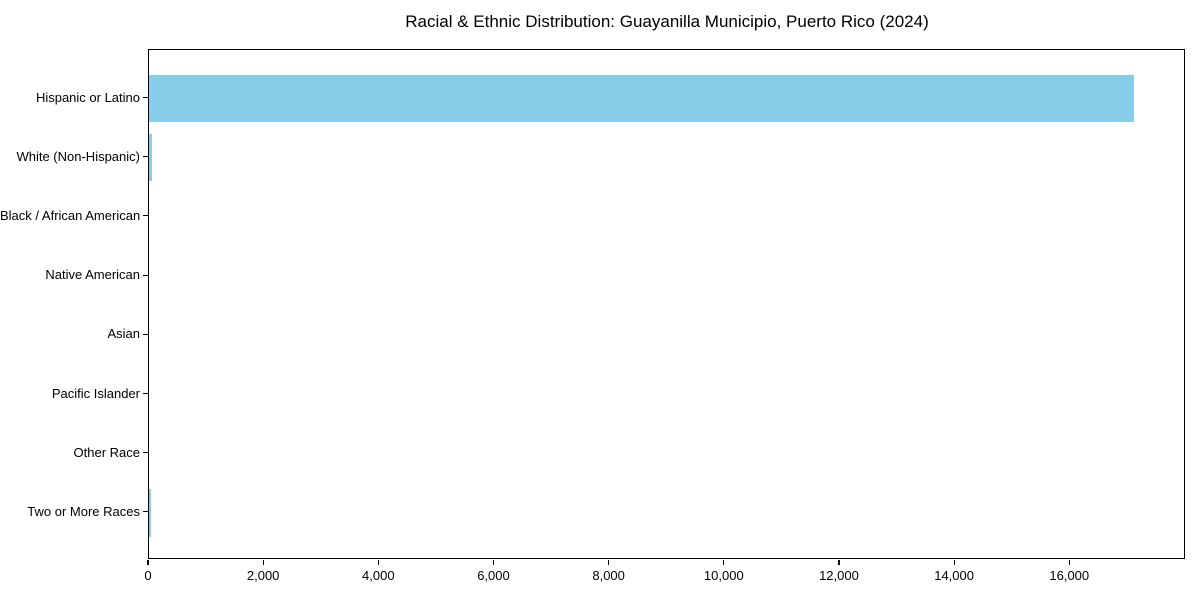 The height and width of the screenshot is (600, 1200). Describe the element at coordinates (83, 511) in the screenshot. I see `y-tick-label-two-or-more-races: Two or More Races` at that location.